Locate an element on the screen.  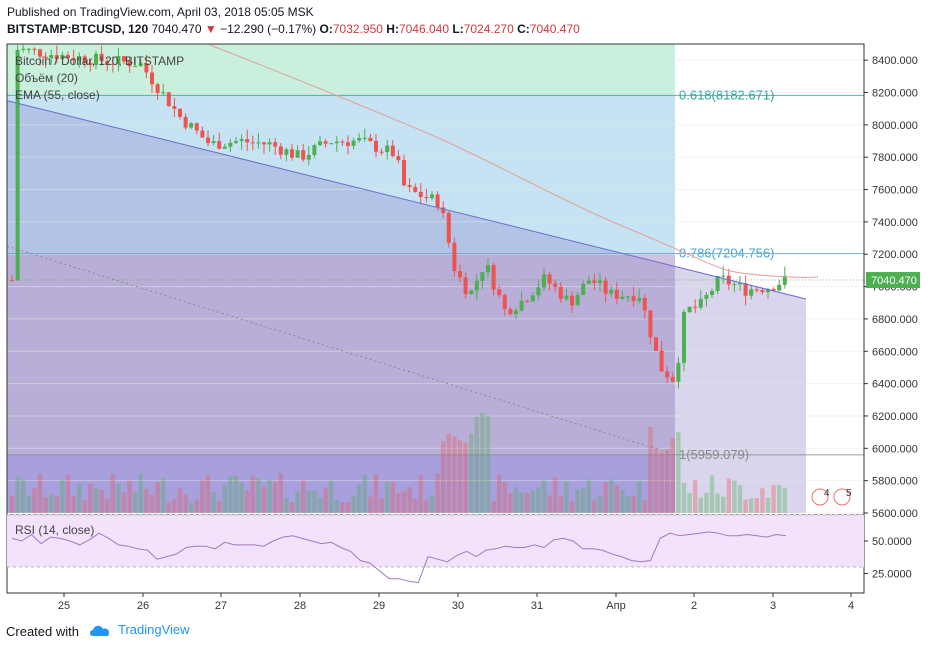
low-value: 7024.270 is located at coordinates (488, 29).